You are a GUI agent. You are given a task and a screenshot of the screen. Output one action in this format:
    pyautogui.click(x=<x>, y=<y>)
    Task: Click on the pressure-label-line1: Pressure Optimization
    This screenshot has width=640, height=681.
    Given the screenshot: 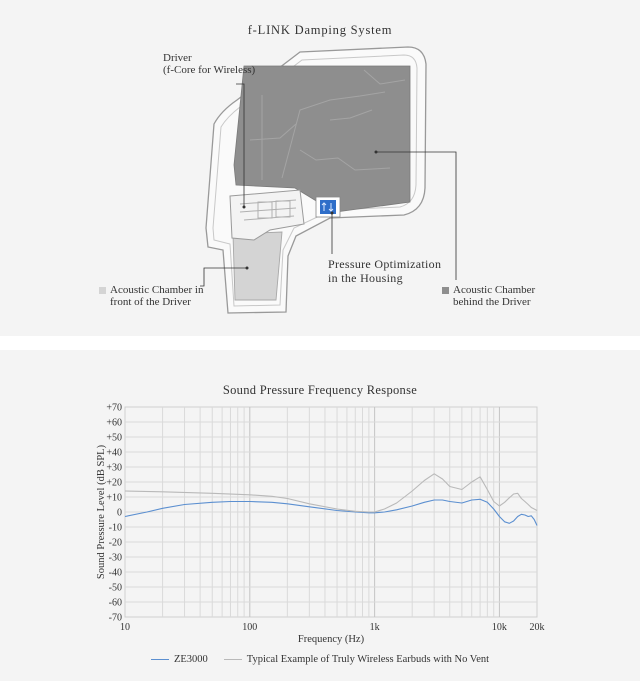 What is the action you would take?
    pyautogui.click(x=385, y=264)
    